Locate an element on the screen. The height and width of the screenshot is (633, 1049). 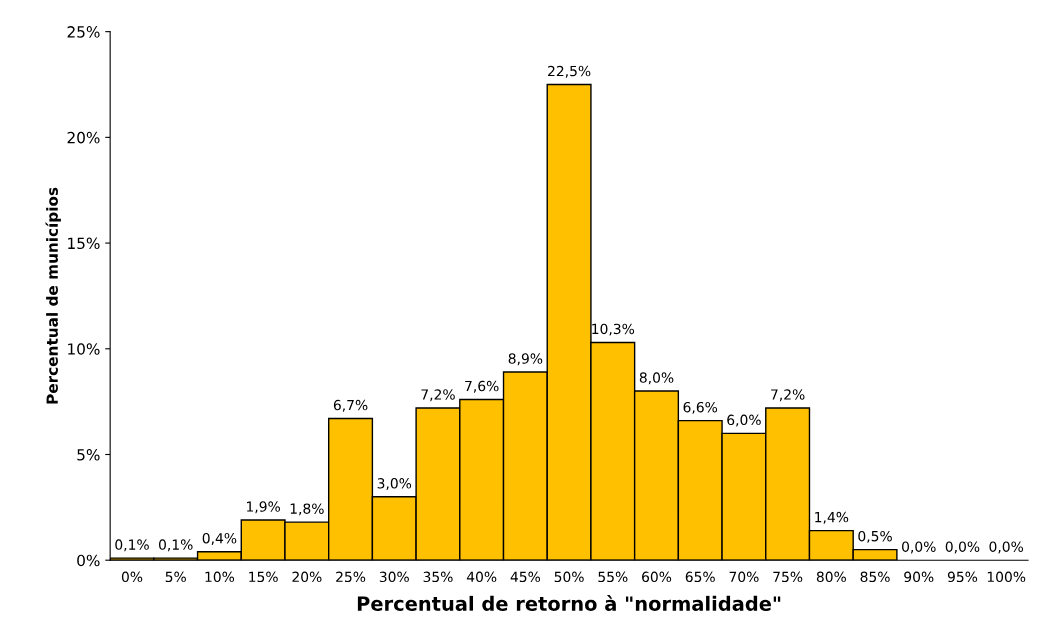
x-axis-title: Percentual de retorno à "normalidade" is located at coordinates (569, 603).